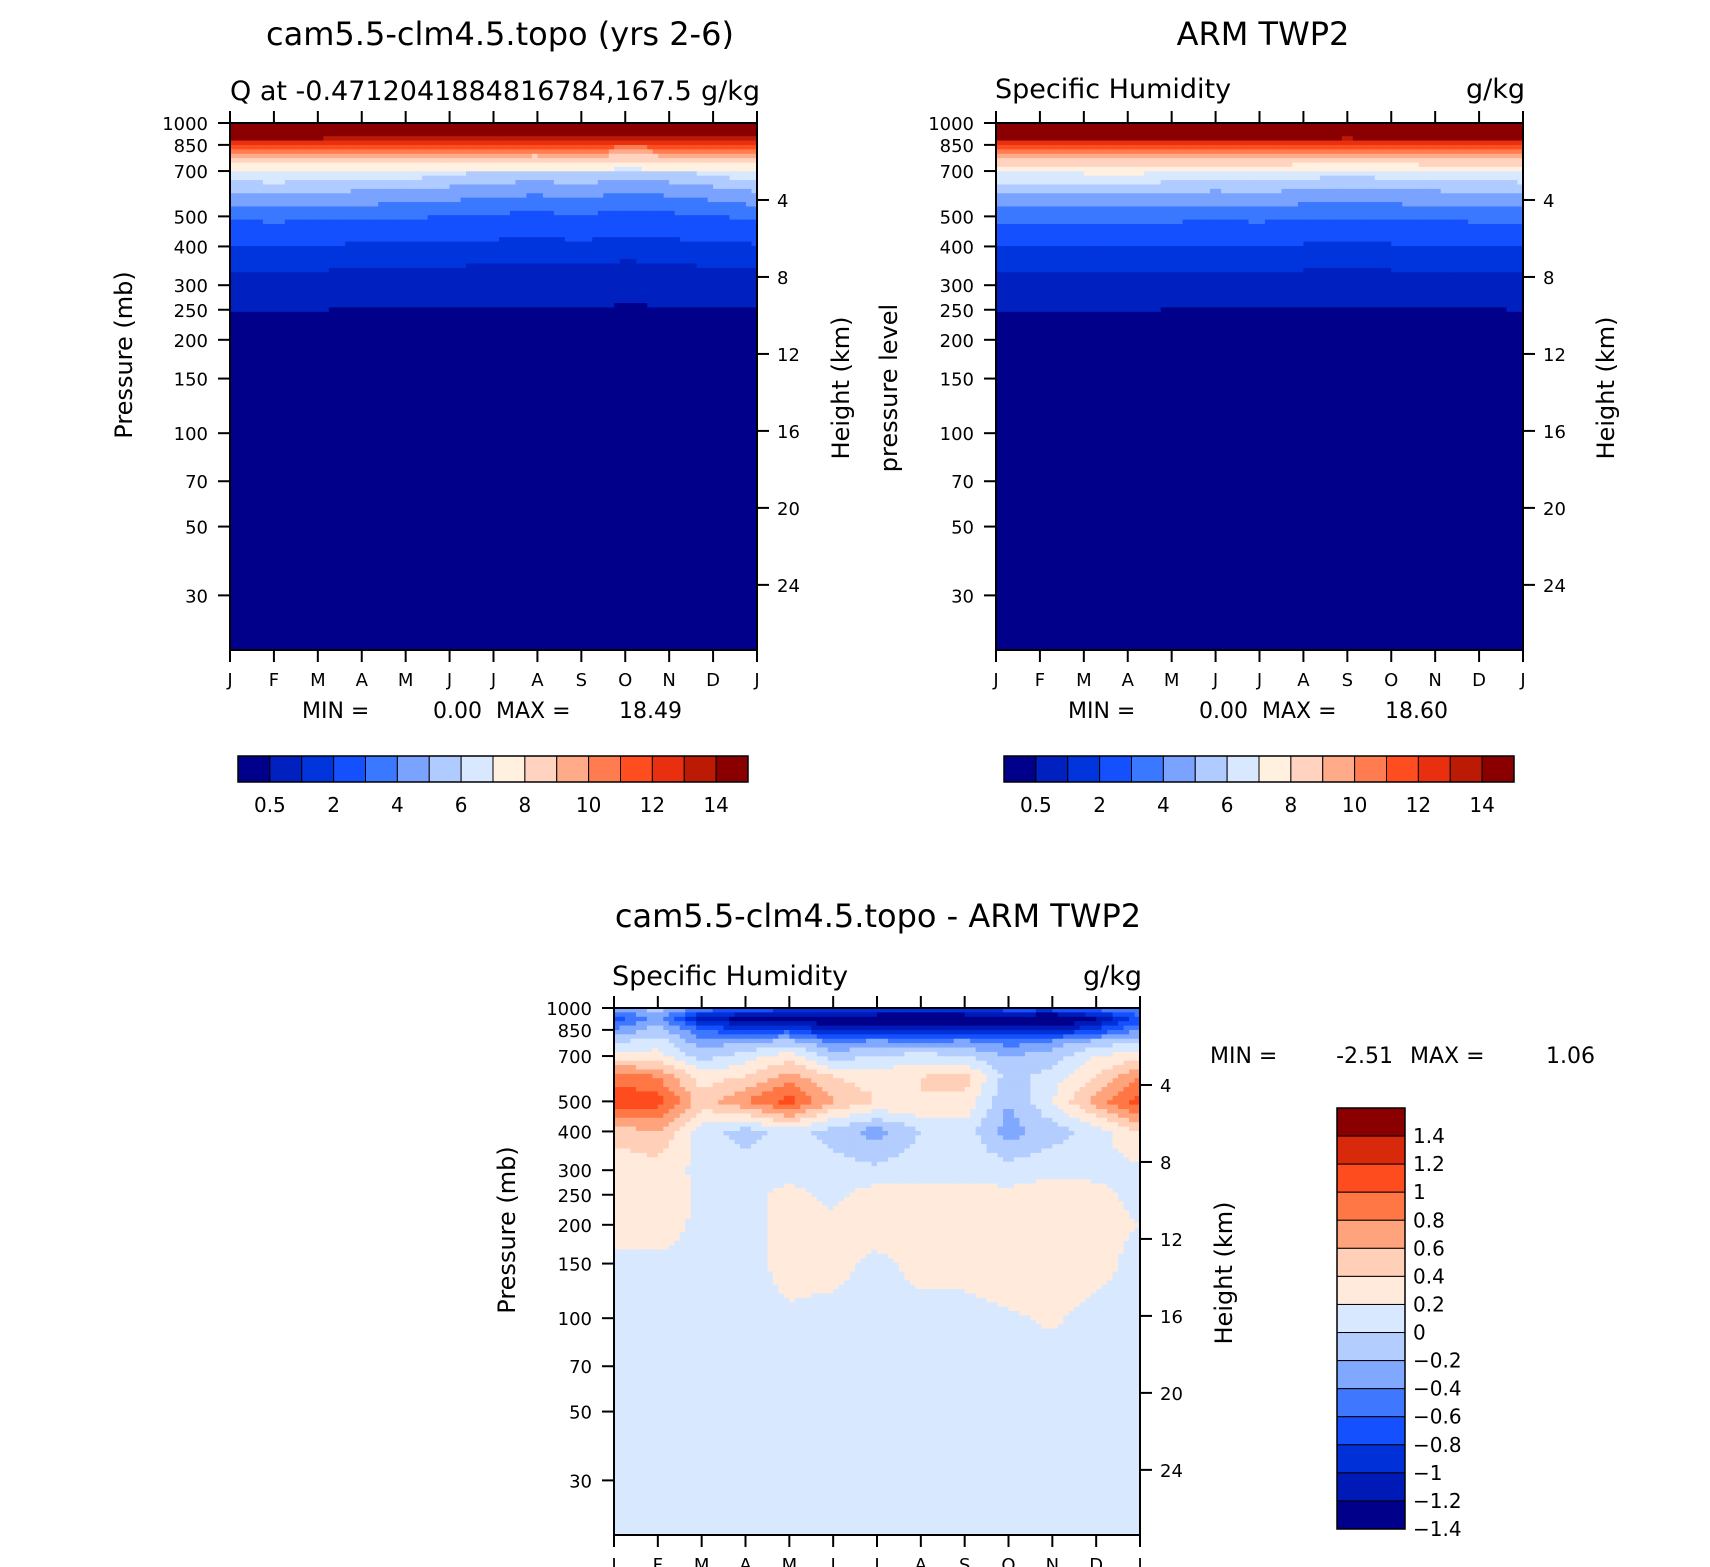 The image size is (1710, 1567). Describe the element at coordinates (270, 805) in the screenshot. I see `colorbar-label: 0.5` at that location.